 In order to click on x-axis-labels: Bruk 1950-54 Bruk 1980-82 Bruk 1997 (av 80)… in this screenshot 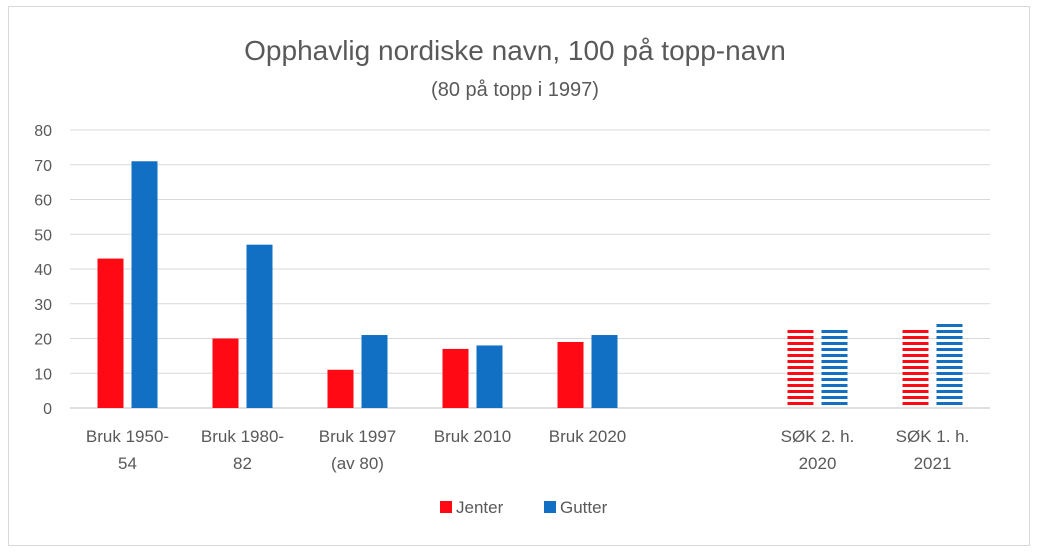, I will do `click(527, 450)`.